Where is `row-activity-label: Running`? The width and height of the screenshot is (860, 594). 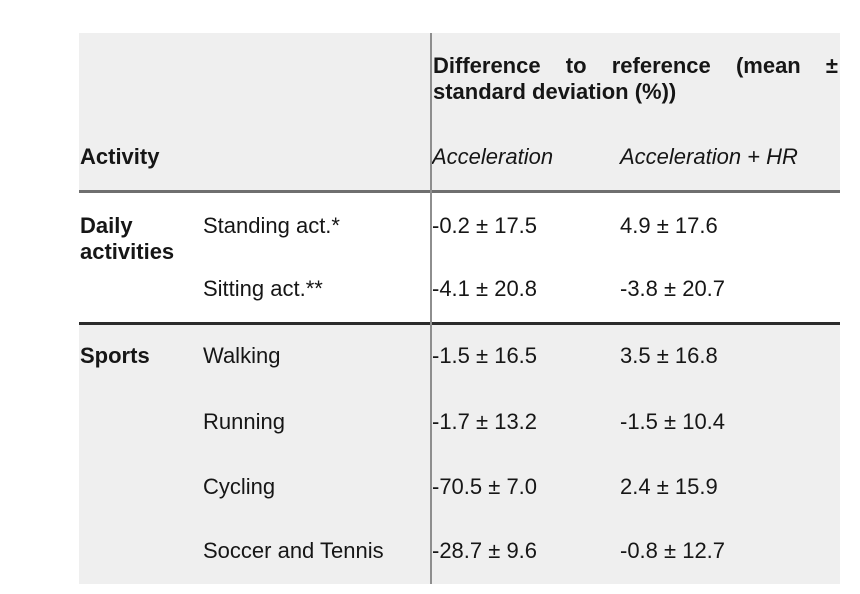
row-activity-label: Running is located at coordinates (244, 421).